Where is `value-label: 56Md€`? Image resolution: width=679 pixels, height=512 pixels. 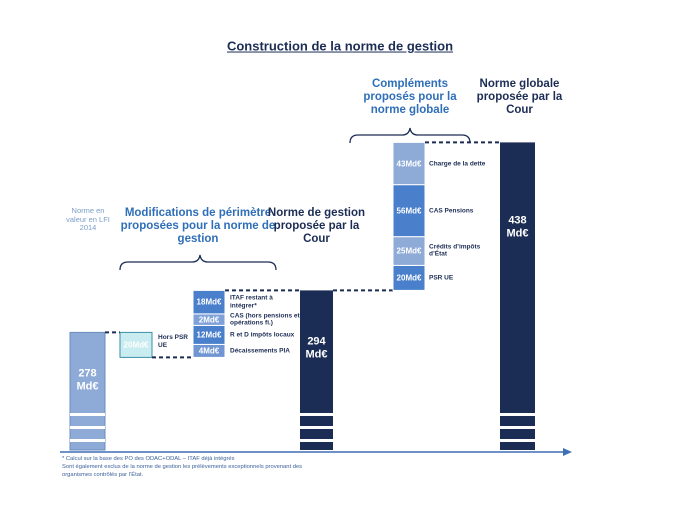
value-label: 56Md€ is located at coordinates (409, 211).